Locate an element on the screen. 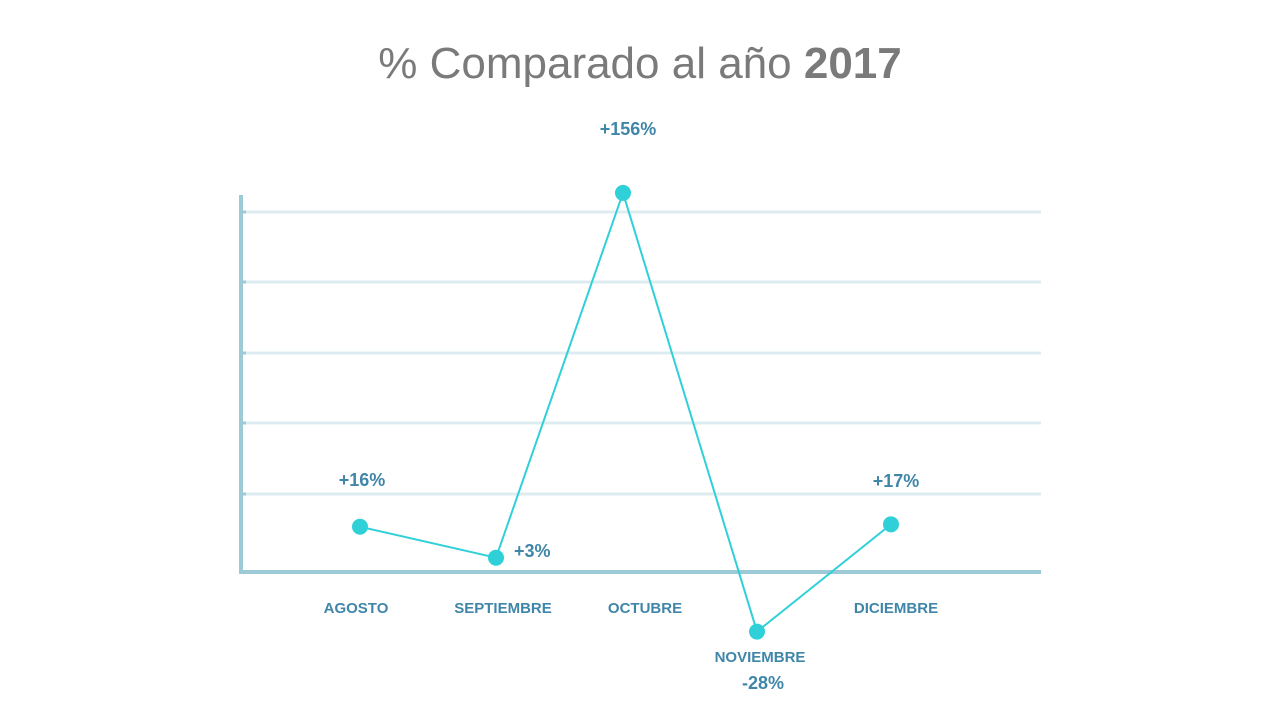 The width and height of the screenshot is (1280, 720). chart-title: % Comparado al año 2017 is located at coordinates (640, 64).